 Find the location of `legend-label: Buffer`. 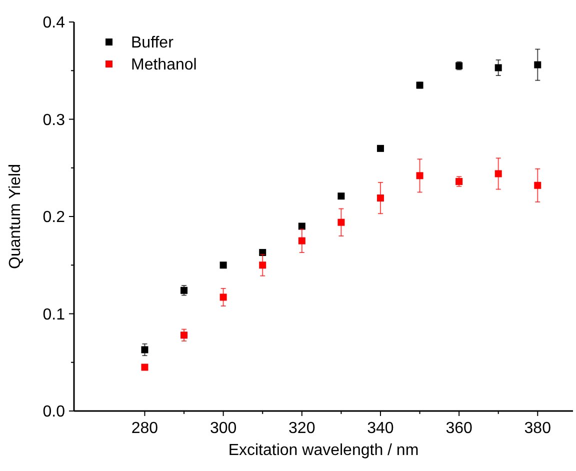

legend-label: Buffer is located at coordinates (152, 43).